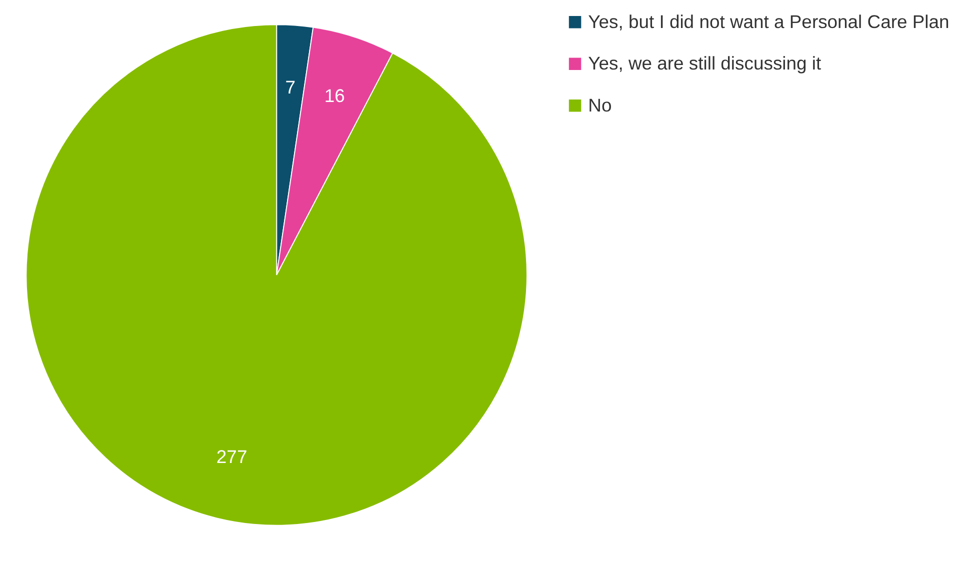 This screenshot has width=955, height=576. What do you see at coordinates (290, 87) in the screenshot?
I see `data-label: 7` at bounding box center [290, 87].